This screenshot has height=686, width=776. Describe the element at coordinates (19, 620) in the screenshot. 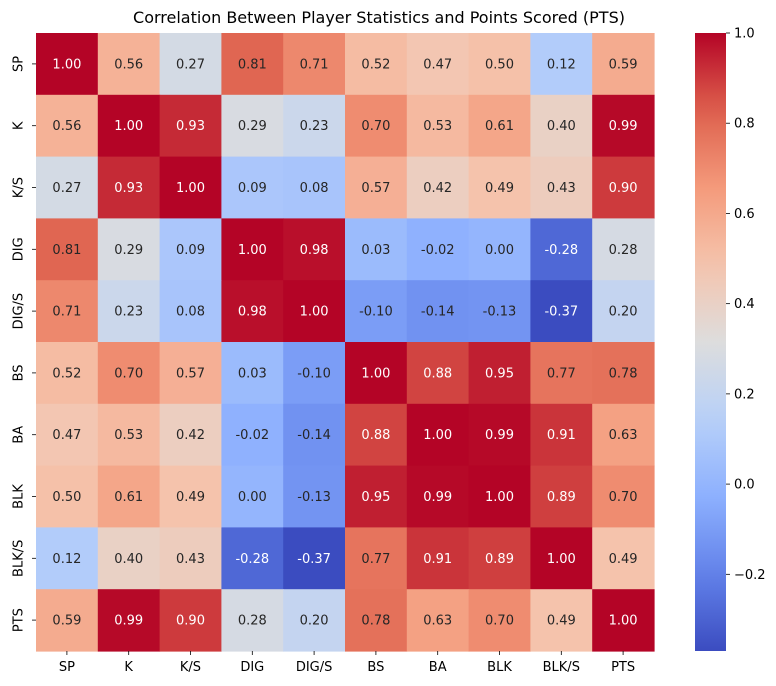

I see `y-tick-label: PTS` at that location.